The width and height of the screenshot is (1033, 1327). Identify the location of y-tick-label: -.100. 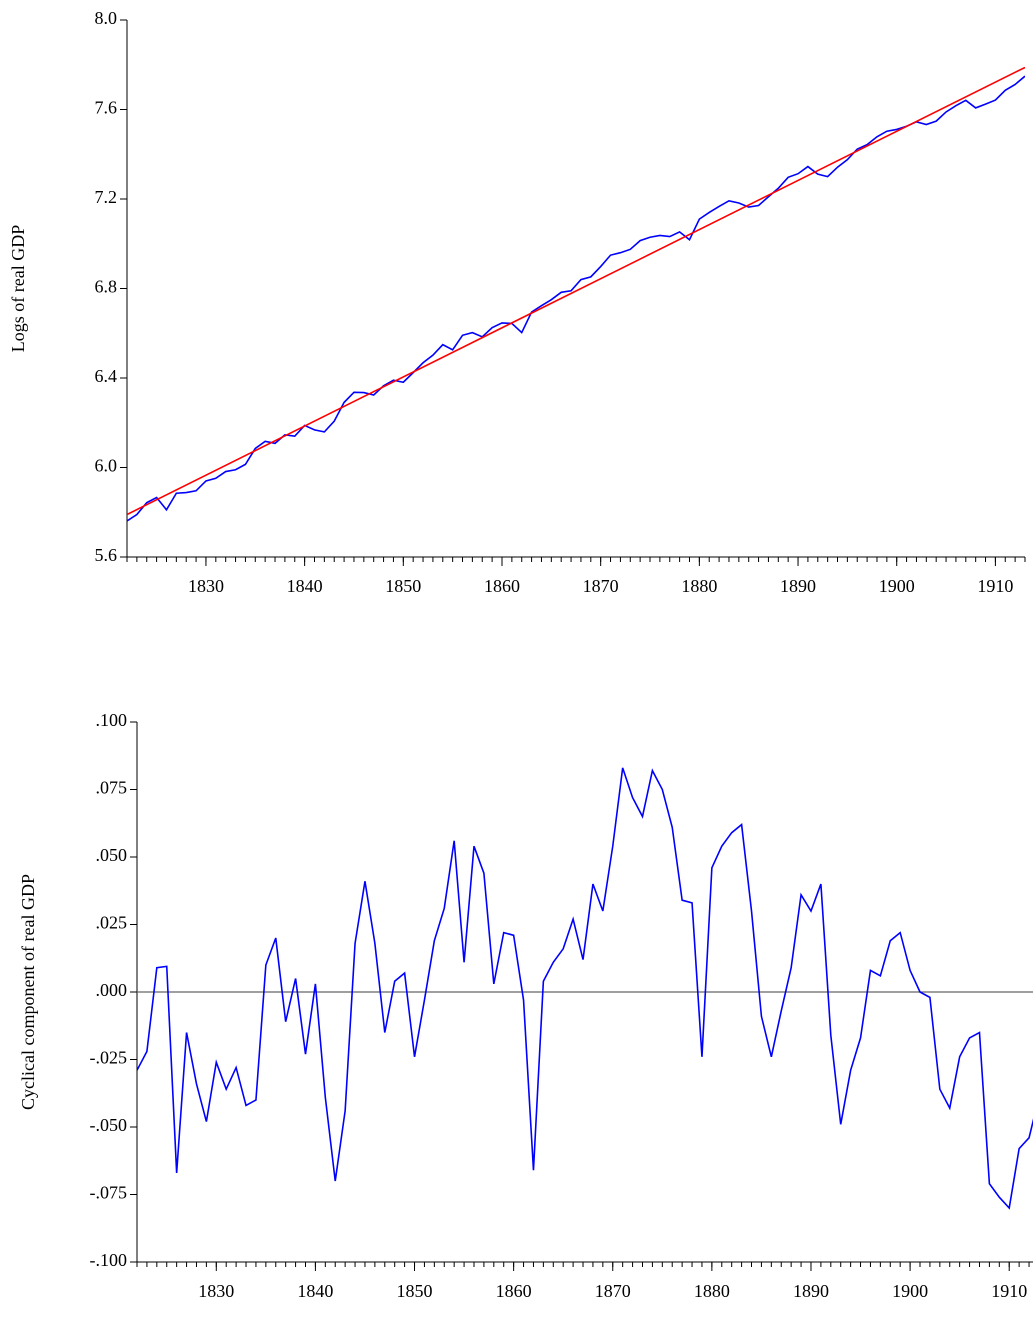
(109, 1260).